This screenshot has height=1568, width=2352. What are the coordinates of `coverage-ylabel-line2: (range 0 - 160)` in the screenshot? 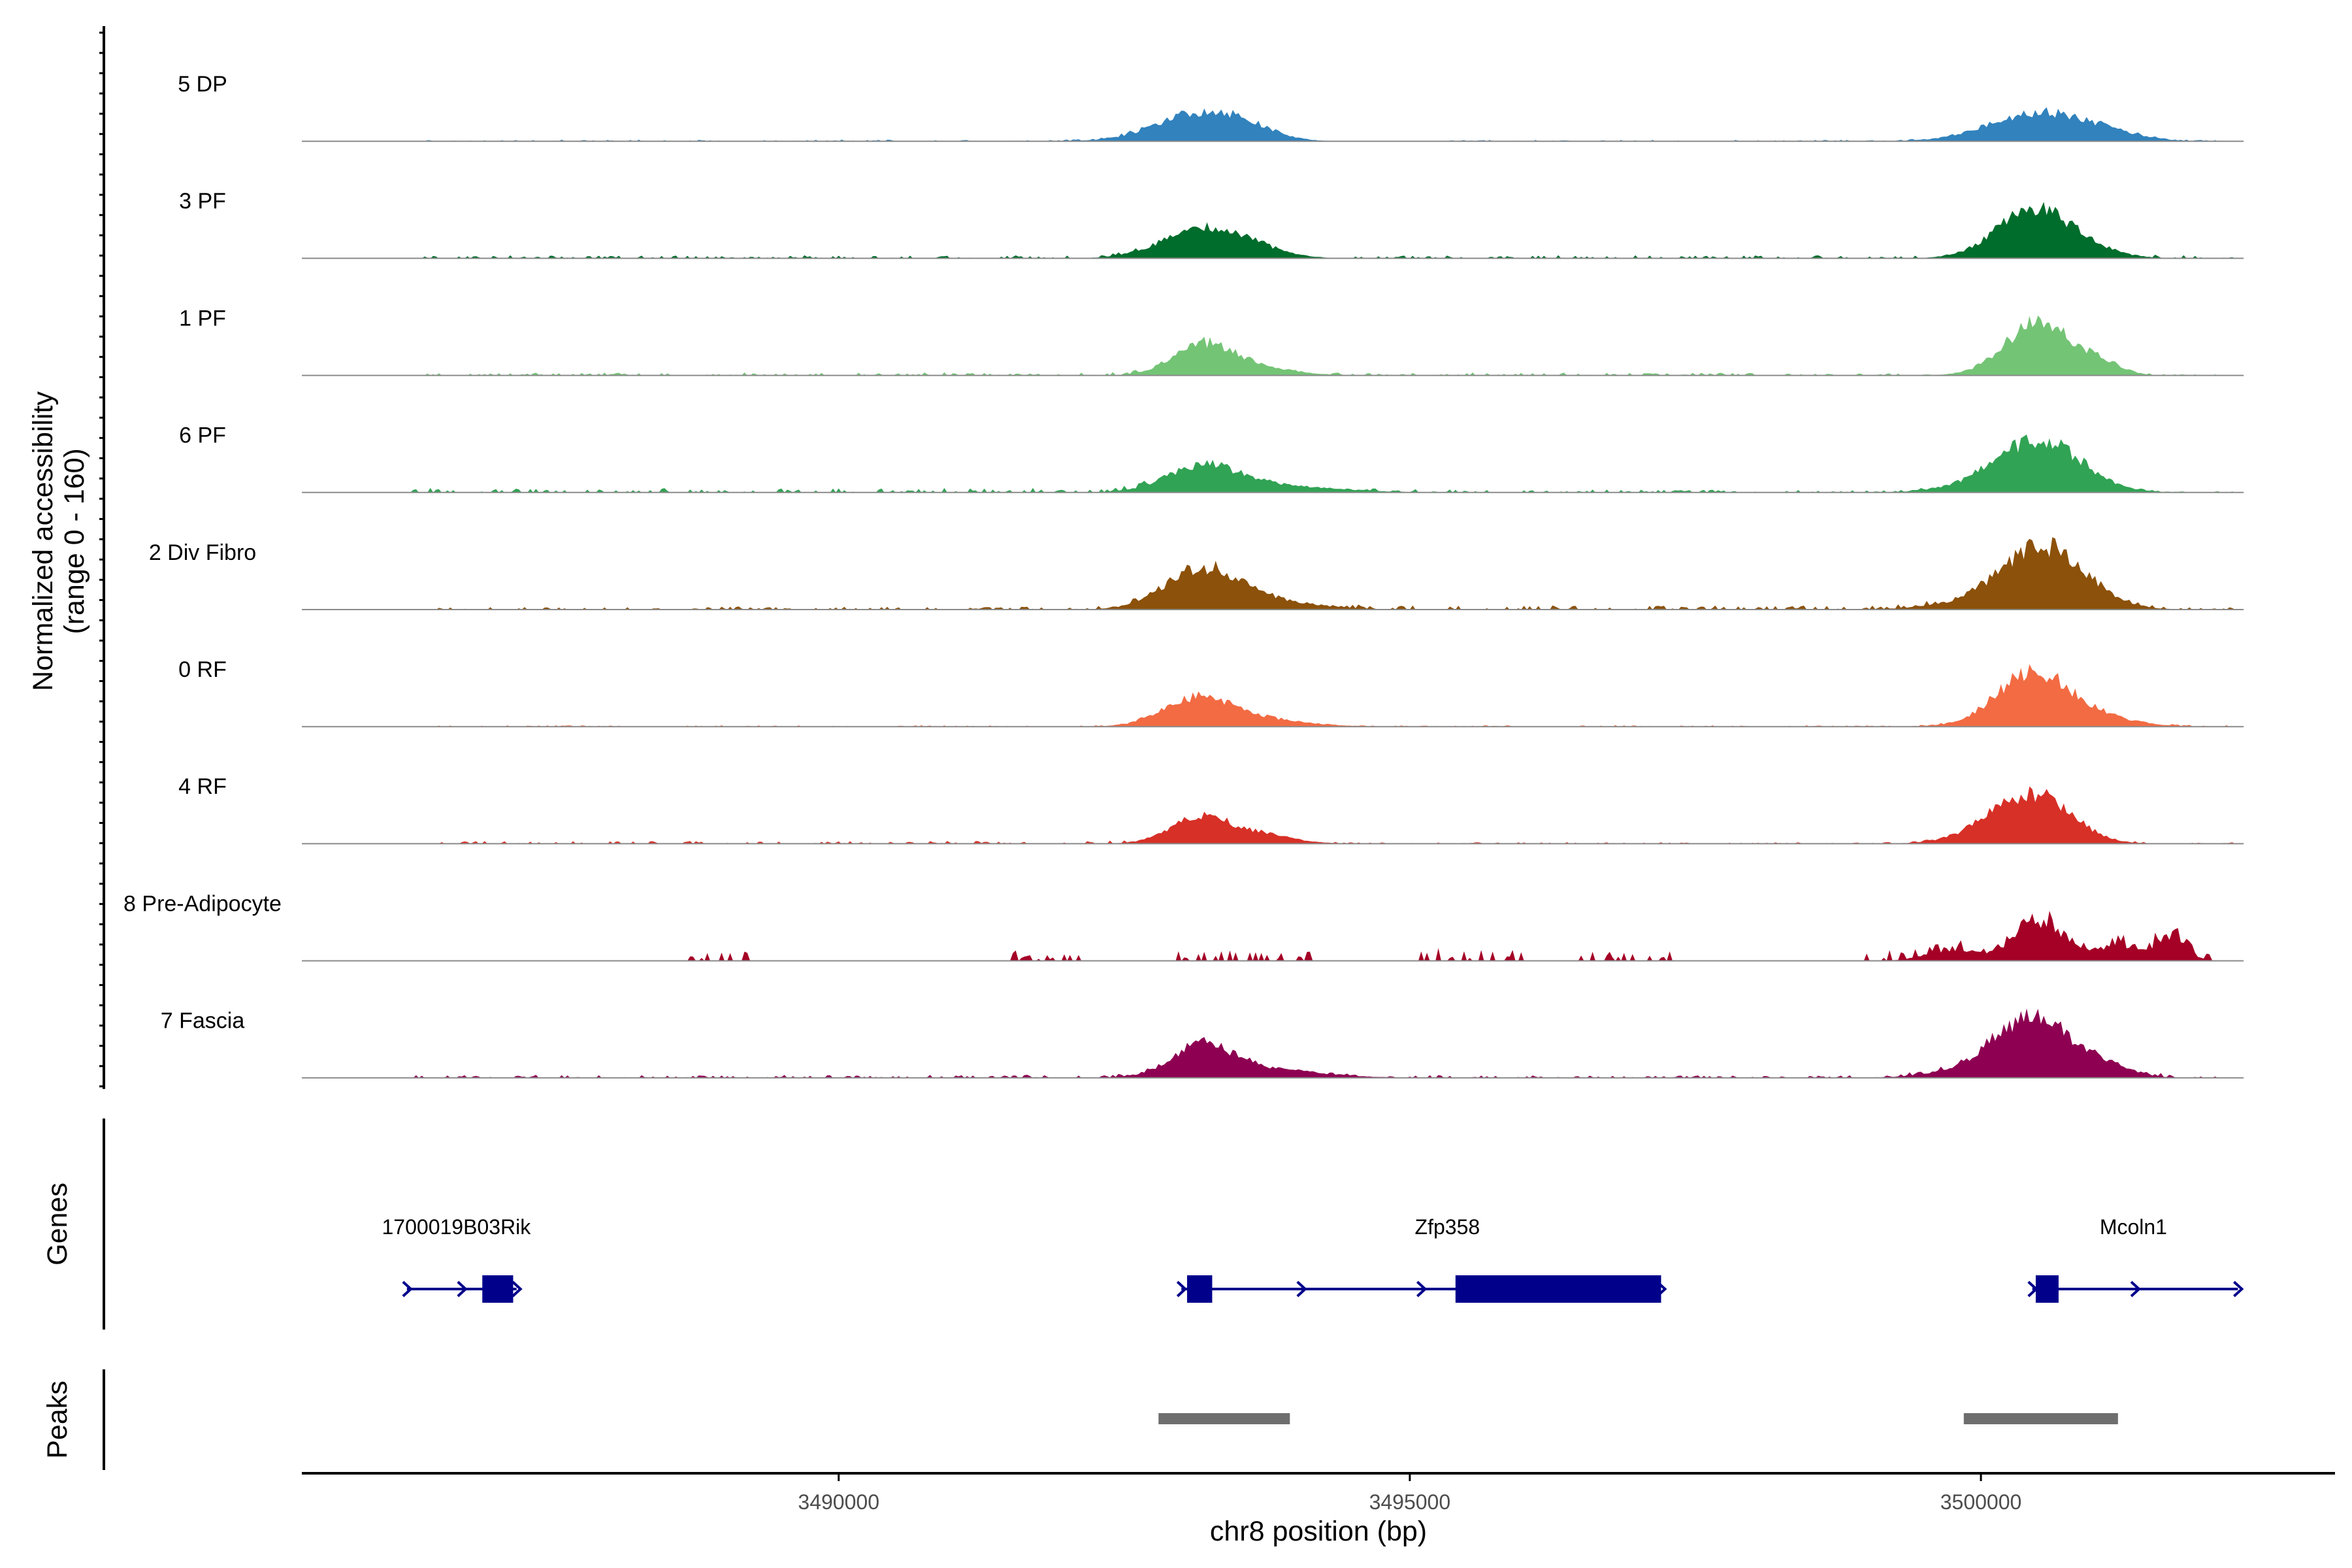 It's located at (74, 541).